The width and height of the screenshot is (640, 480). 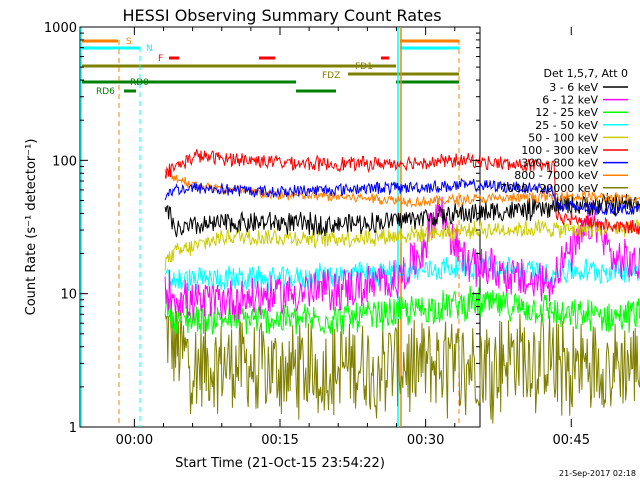 I want to click on flag-label: S, so click(x=129, y=42).